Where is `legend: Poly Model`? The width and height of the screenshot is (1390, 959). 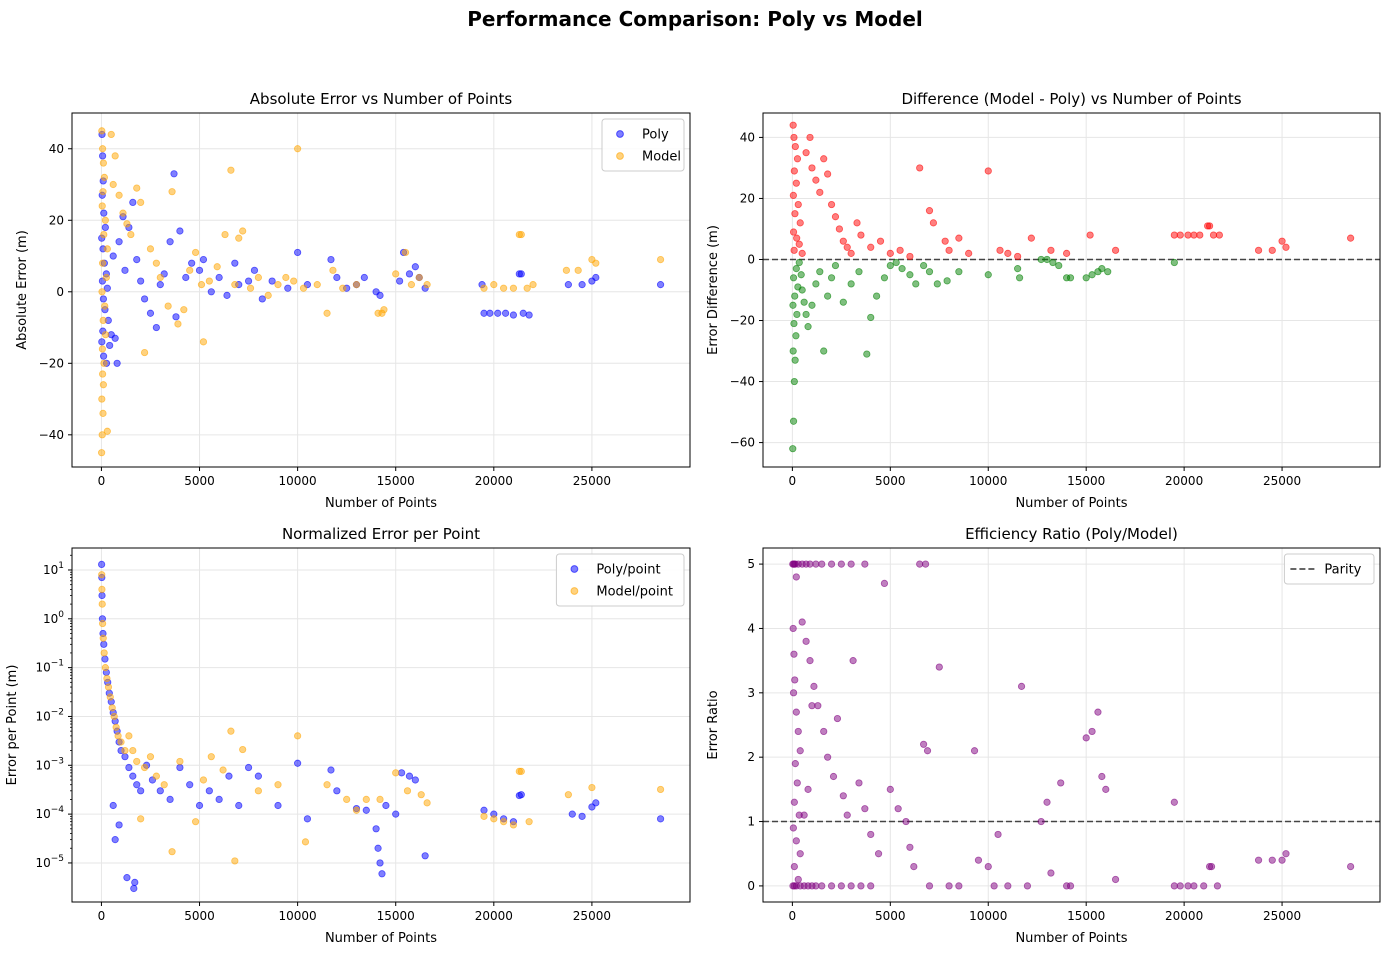
legend: Poly Model is located at coordinates (643, 145).